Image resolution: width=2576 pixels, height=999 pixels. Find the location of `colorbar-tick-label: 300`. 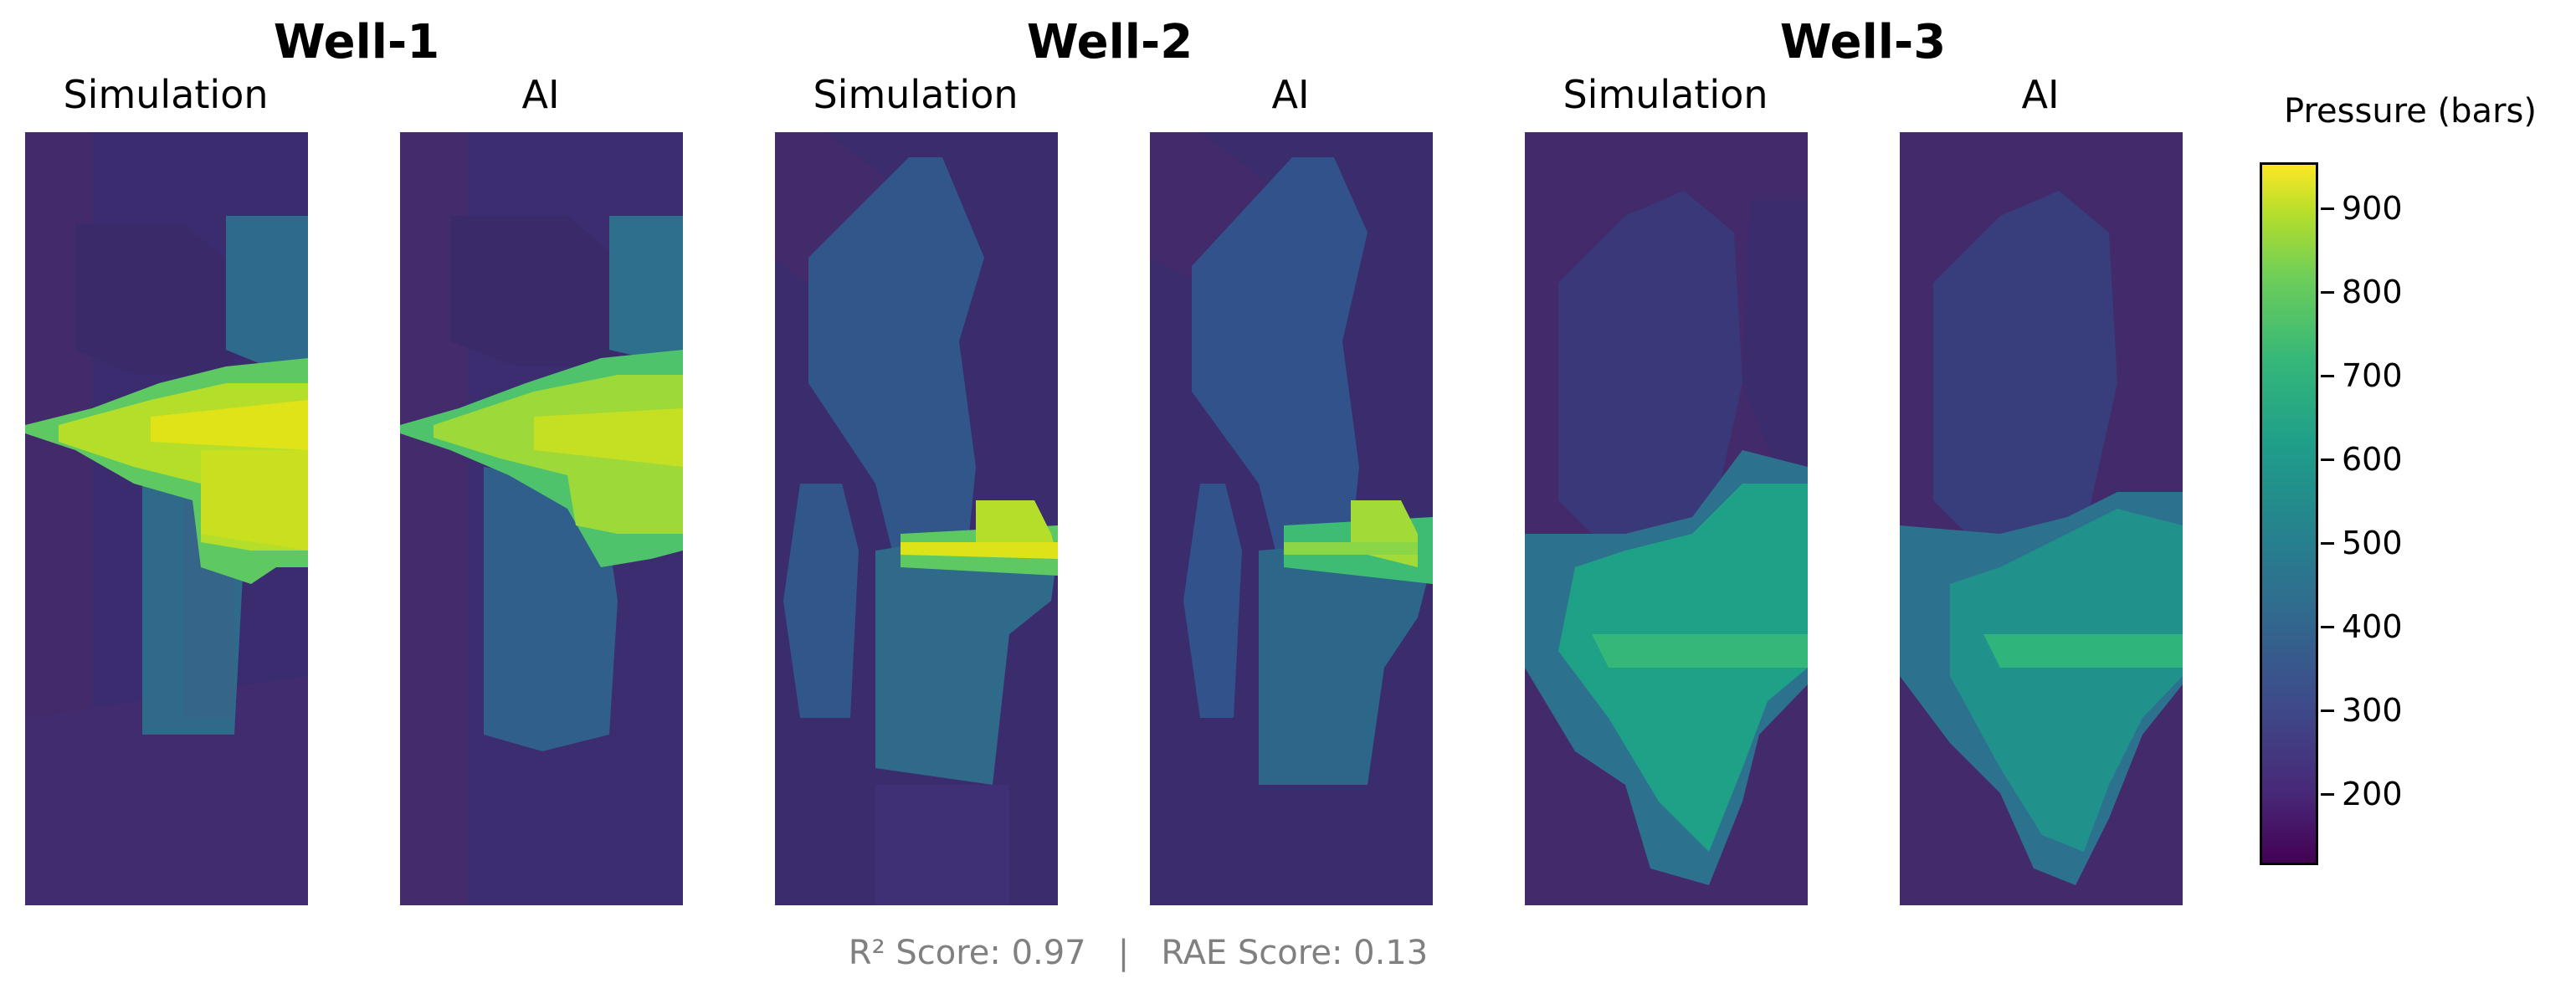

colorbar-tick-label: 300 is located at coordinates (2372, 710).